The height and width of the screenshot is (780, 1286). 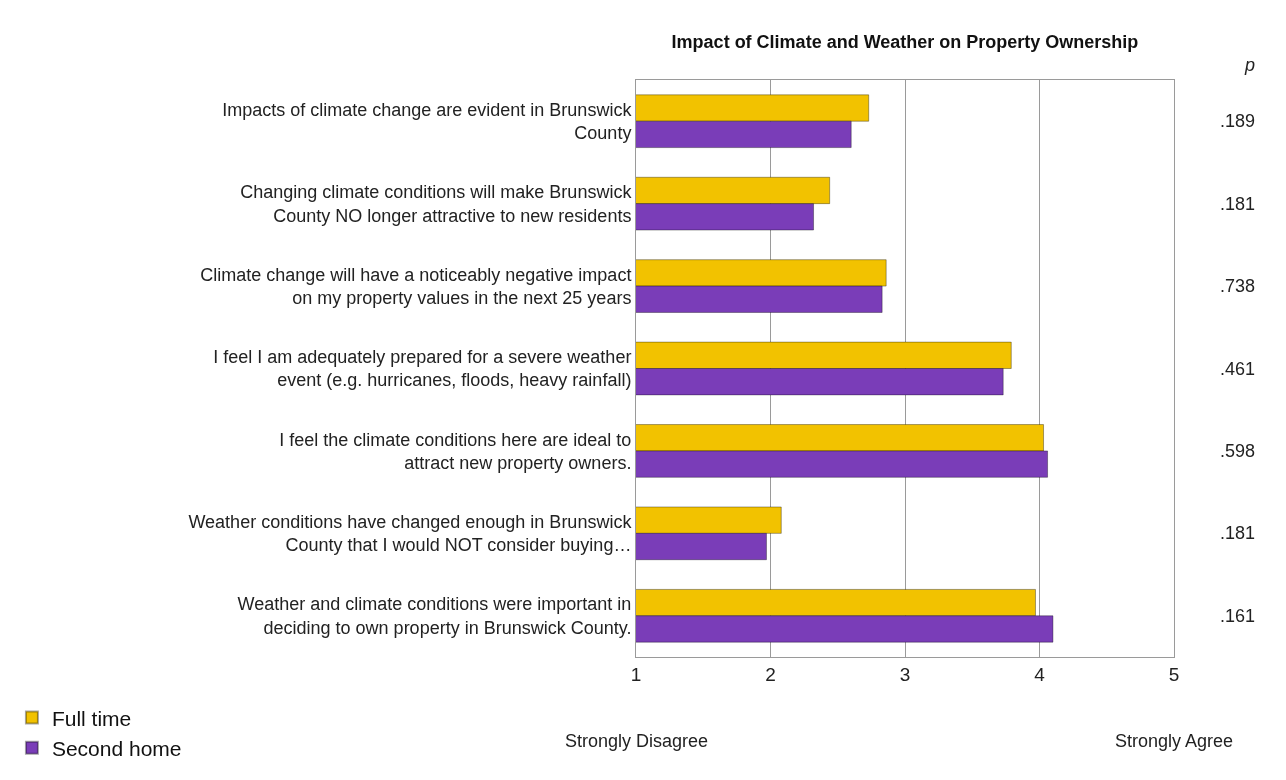 What do you see at coordinates (1174, 674) in the screenshot?
I see `x-tick-label: 5` at bounding box center [1174, 674].